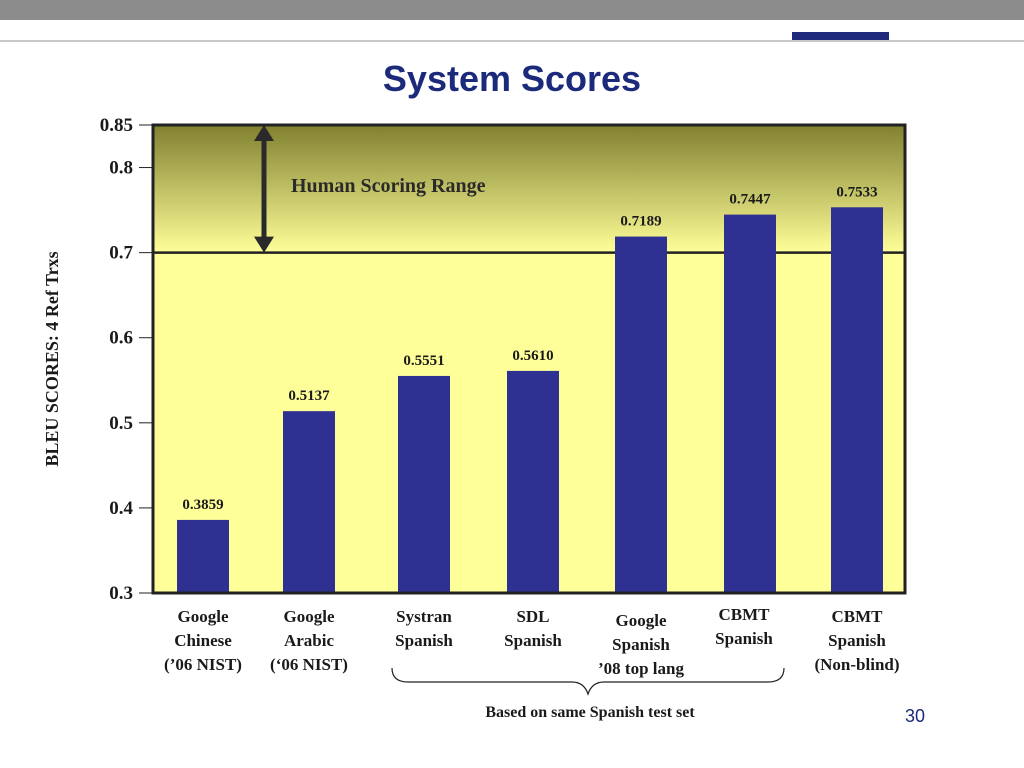 The width and height of the screenshot is (1024, 768). I want to click on y-tick-label: 0.6, so click(121, 338).